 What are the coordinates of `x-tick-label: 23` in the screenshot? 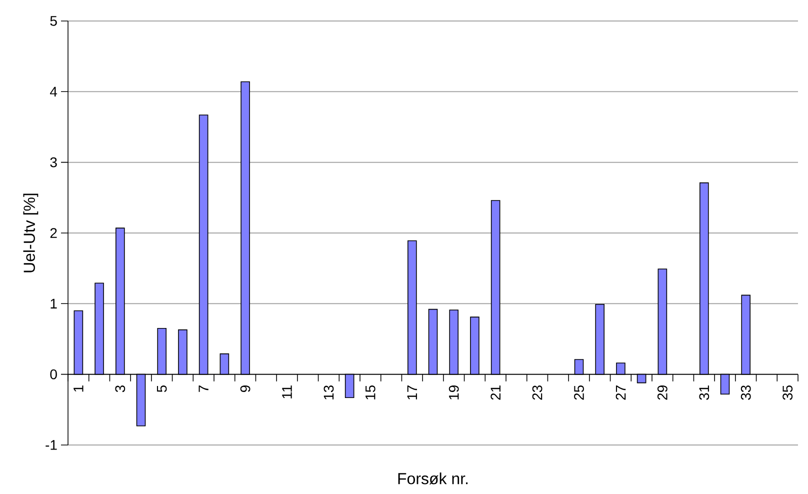 It's located at (537, 392).